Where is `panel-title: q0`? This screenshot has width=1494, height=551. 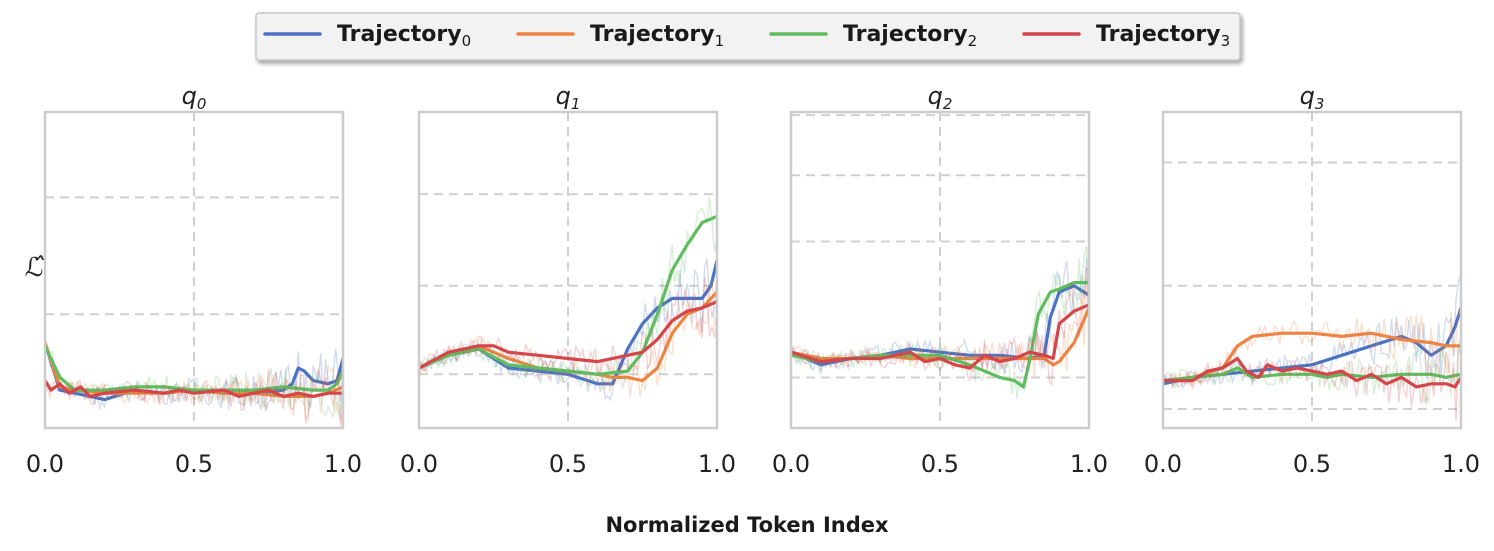 panel-title: q0 is located at coordinates (194, 97).